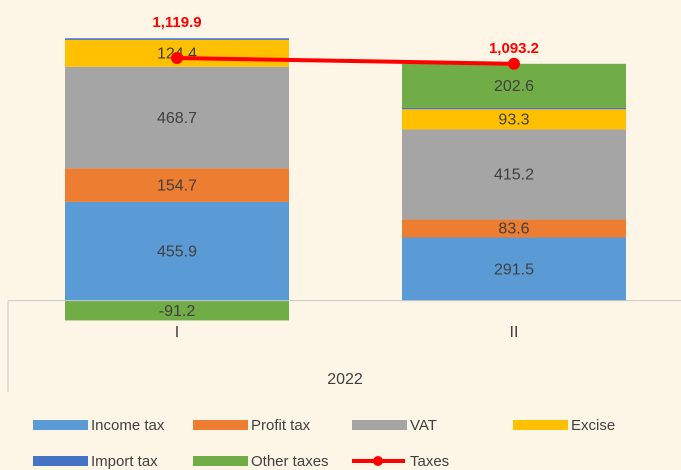  I want to click on line-series, so click(345, 61).